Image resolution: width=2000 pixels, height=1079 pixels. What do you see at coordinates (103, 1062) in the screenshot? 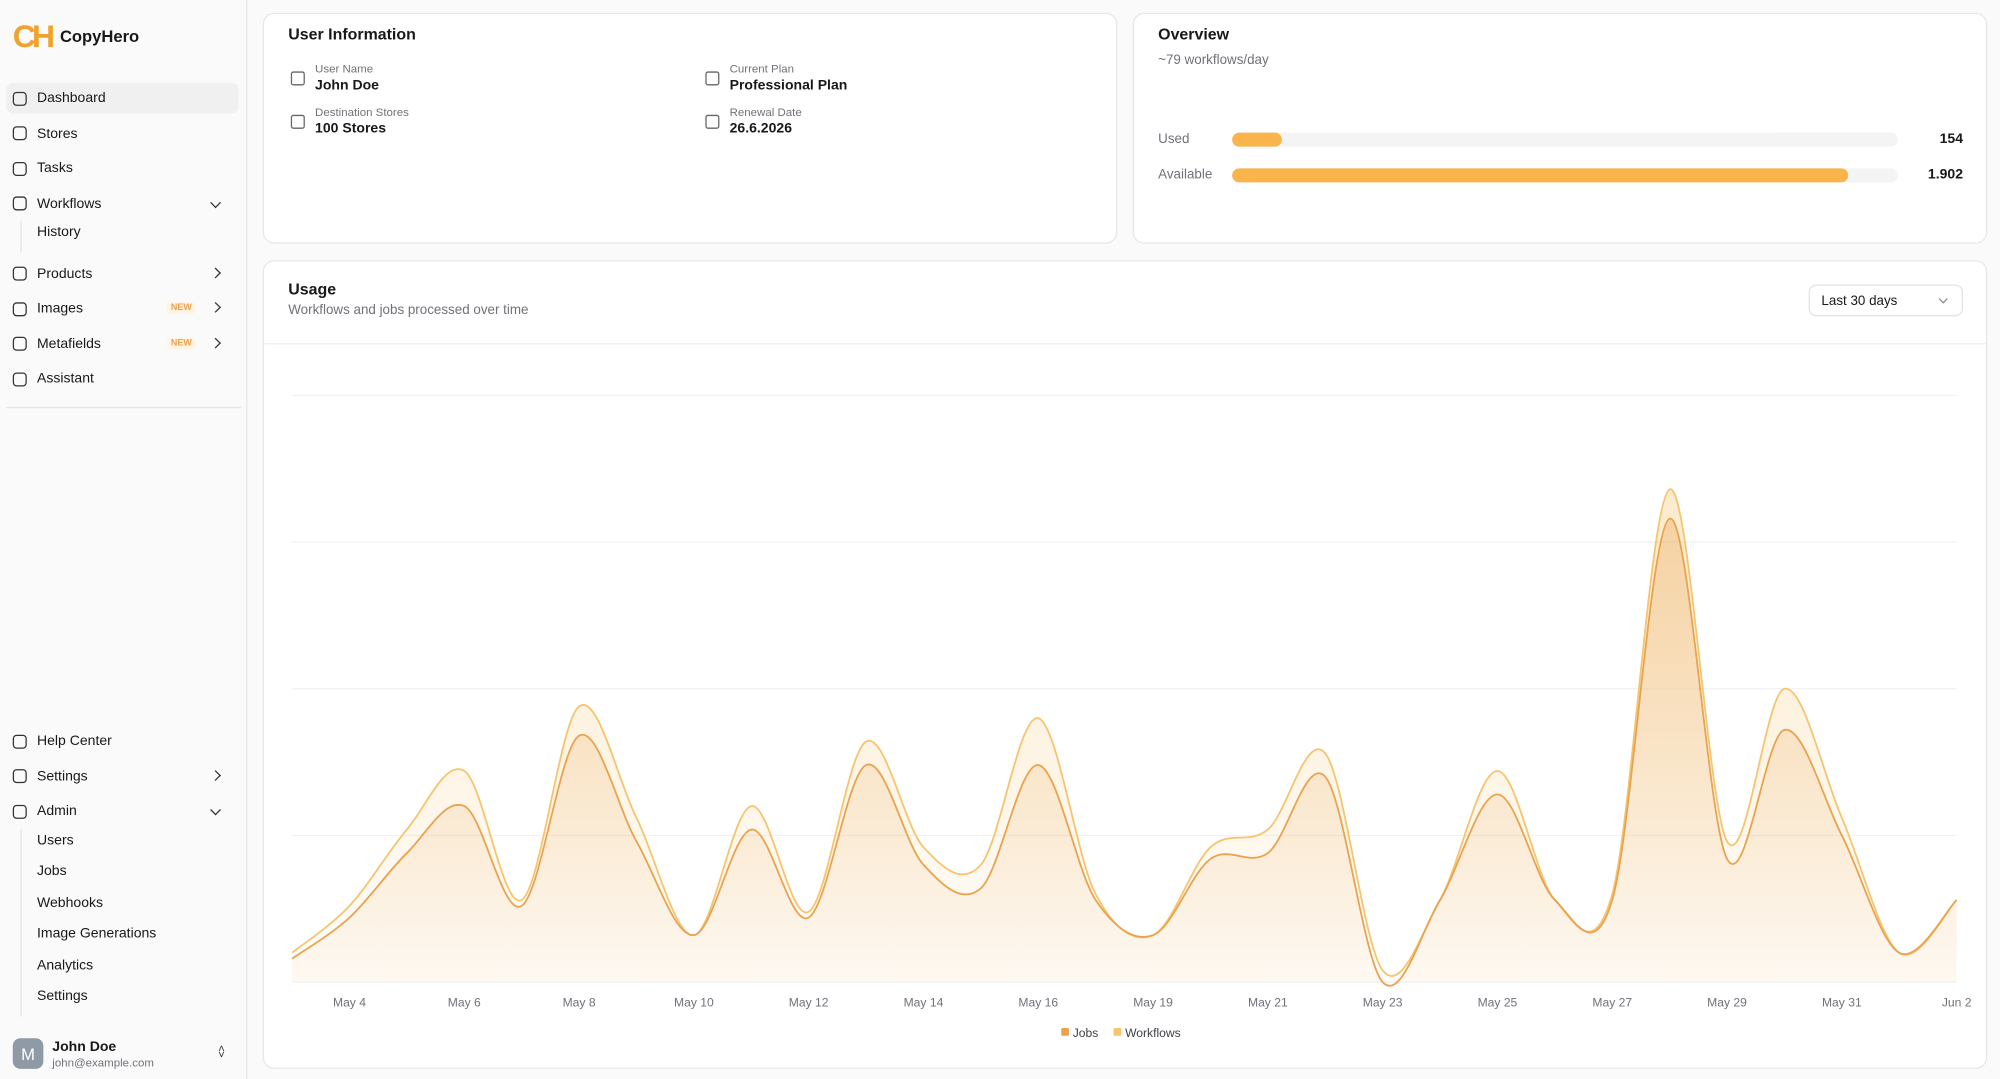
I see `user-email: john@example.com` at bounding box center [103, 1062].